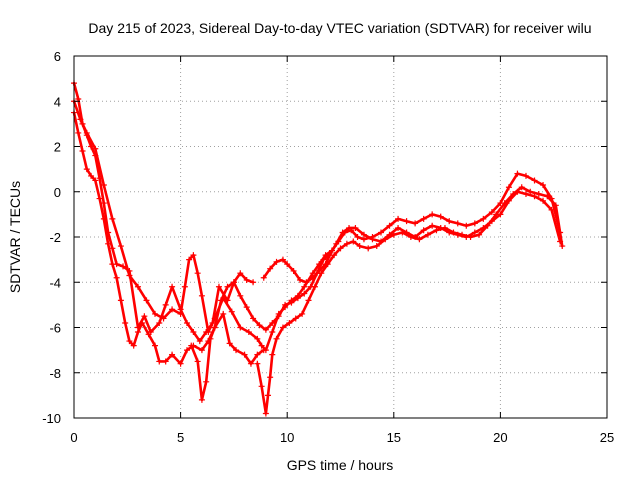 This screenshot has width=640, height=480. Describe the element at coordinates (51, 418) in the screenshot. I see `y-tick-label: -10` at that location.